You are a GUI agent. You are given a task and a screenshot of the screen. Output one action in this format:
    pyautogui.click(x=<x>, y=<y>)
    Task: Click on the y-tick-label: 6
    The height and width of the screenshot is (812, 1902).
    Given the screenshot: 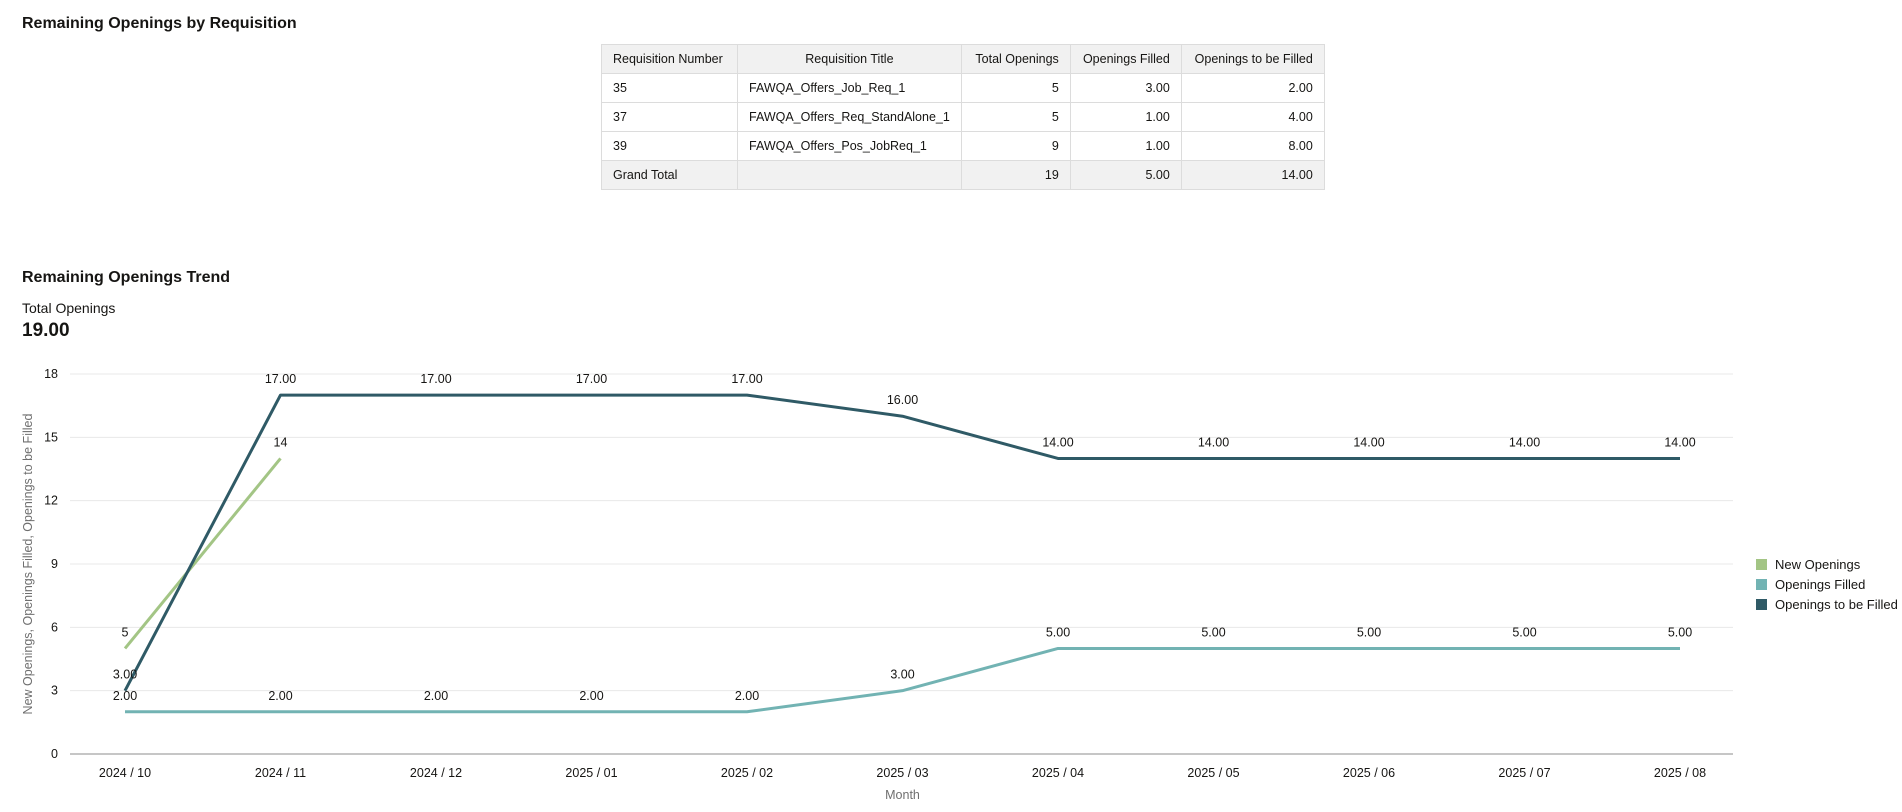 What is the action you would take?
    pyautogui.click(x=54, y=627)
    